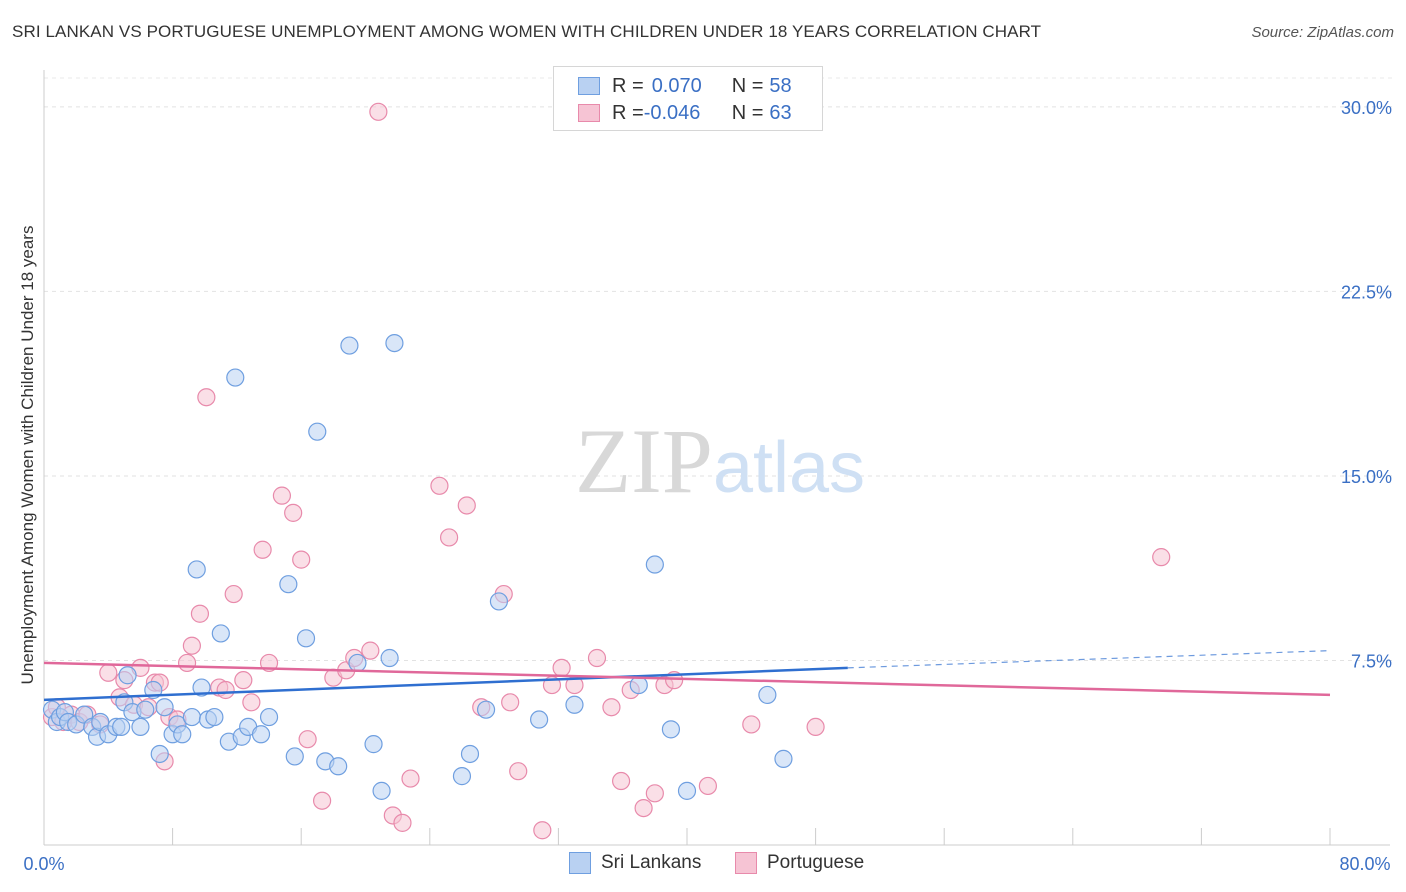 The image size is (1406, 892). I want to click on bottom-legend-portuguese: Portuguese, so click(799, 863).